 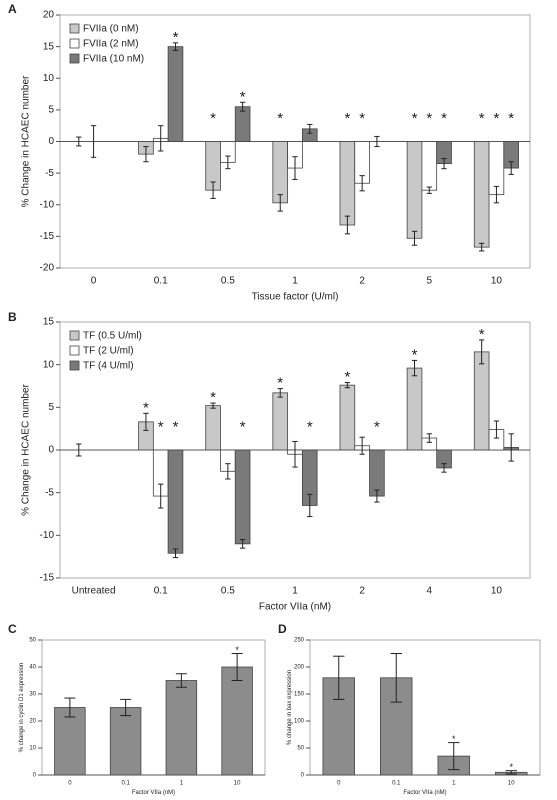 What do you see at coordinates (47, 268) in the screenshot?
I see `y-tick-label: -20` at bounding box center [47, 268].